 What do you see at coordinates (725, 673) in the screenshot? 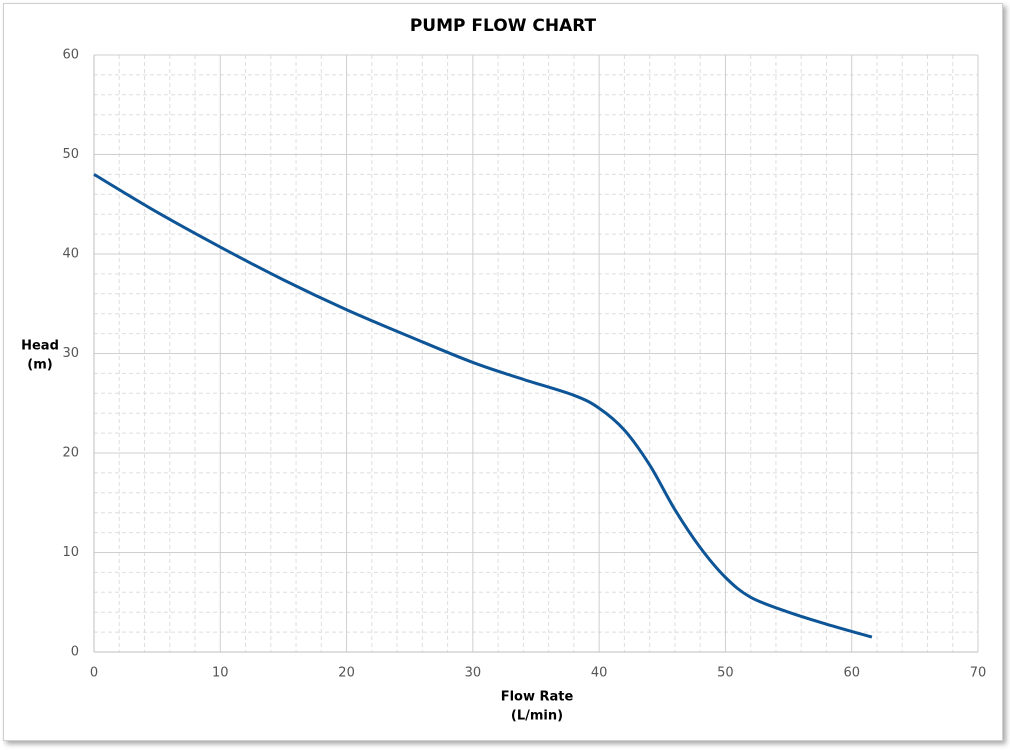
I see `x-tick-label: 50` at bounding box center [725, 673].